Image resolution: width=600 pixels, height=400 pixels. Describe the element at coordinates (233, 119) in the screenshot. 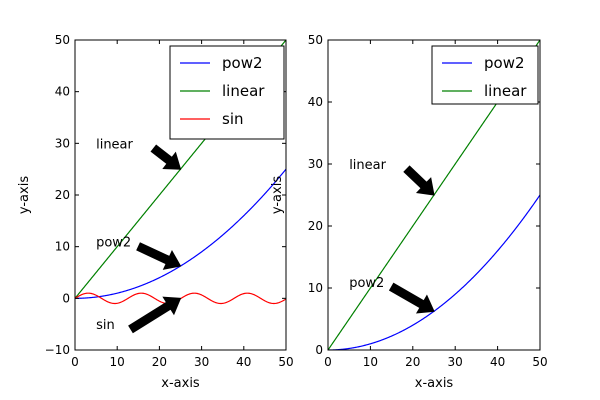

I see `legend-label-sin: sin` at that location.